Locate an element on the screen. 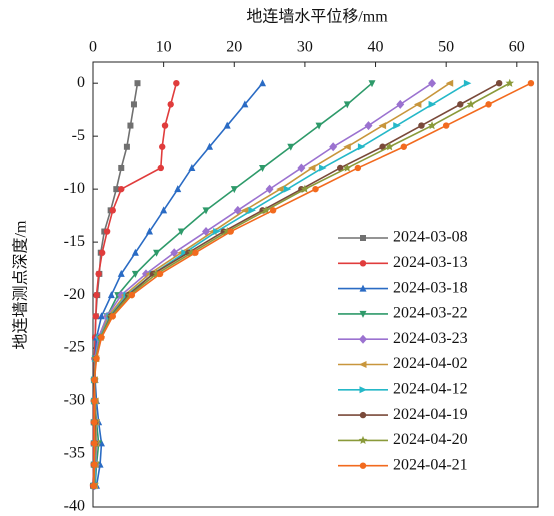 This screenshot has width=554, height=516. x-tick-label: 60 is located at coordinates (517, 47).